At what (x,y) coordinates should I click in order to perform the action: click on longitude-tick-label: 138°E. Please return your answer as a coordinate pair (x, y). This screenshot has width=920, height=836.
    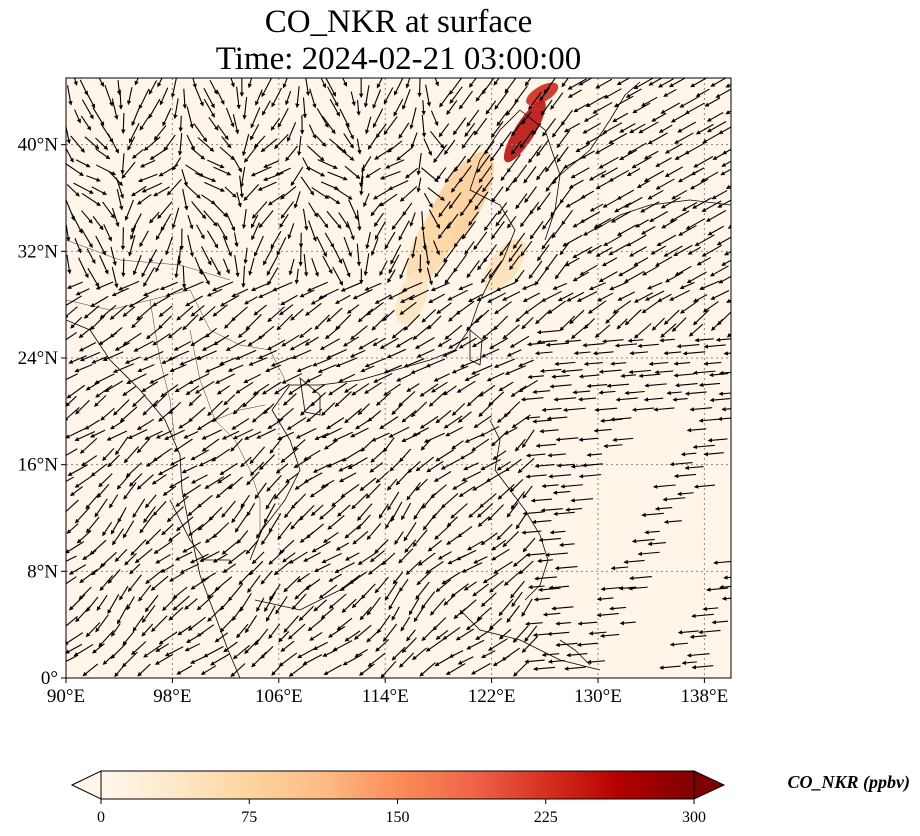
    Looking at the image, I should click on (705, 696).